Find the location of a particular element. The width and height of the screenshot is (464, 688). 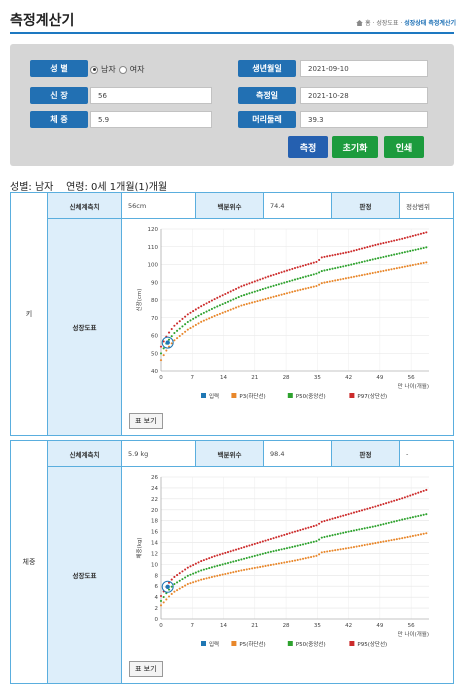

head-circumference-input: 39.3 is located at coordinates (364, 119).